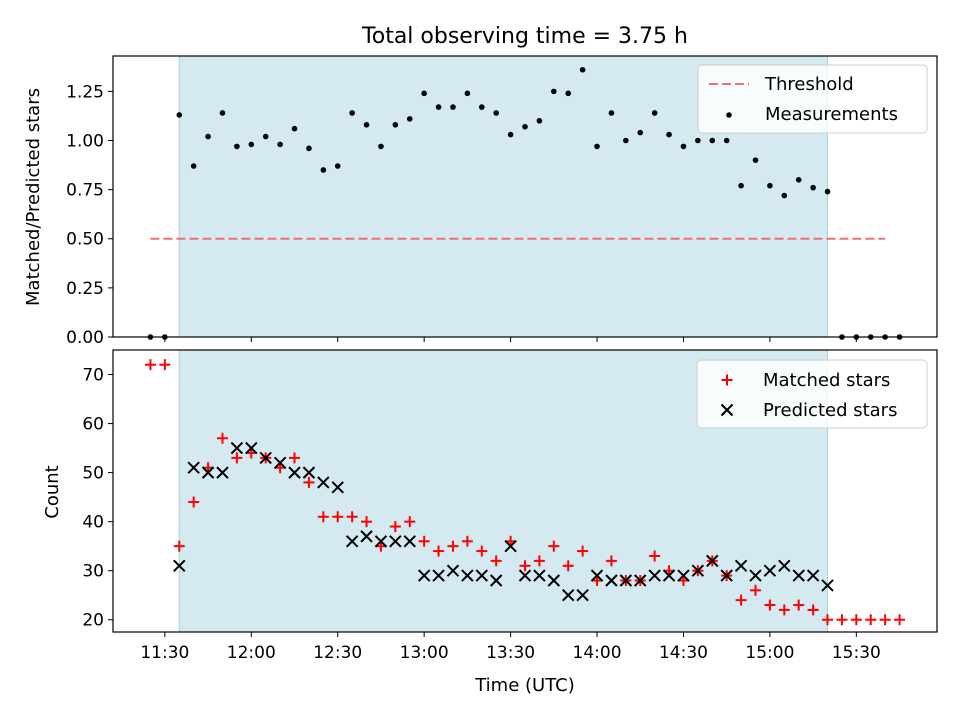 This screenshot has height=720, width=960. What do you see at coordinates (85, 141) in the screenshot?
I see `y-tick-label-top: 1.00` at bounding box center [85, 141].